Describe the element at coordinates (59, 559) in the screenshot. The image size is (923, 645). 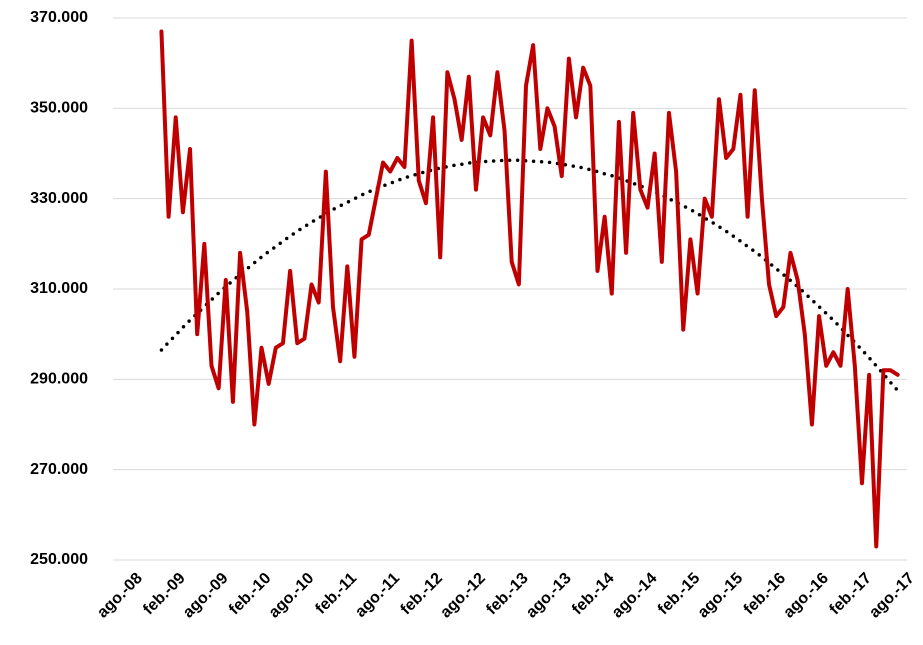
I see `y-tick-label: 250.000` at that location.